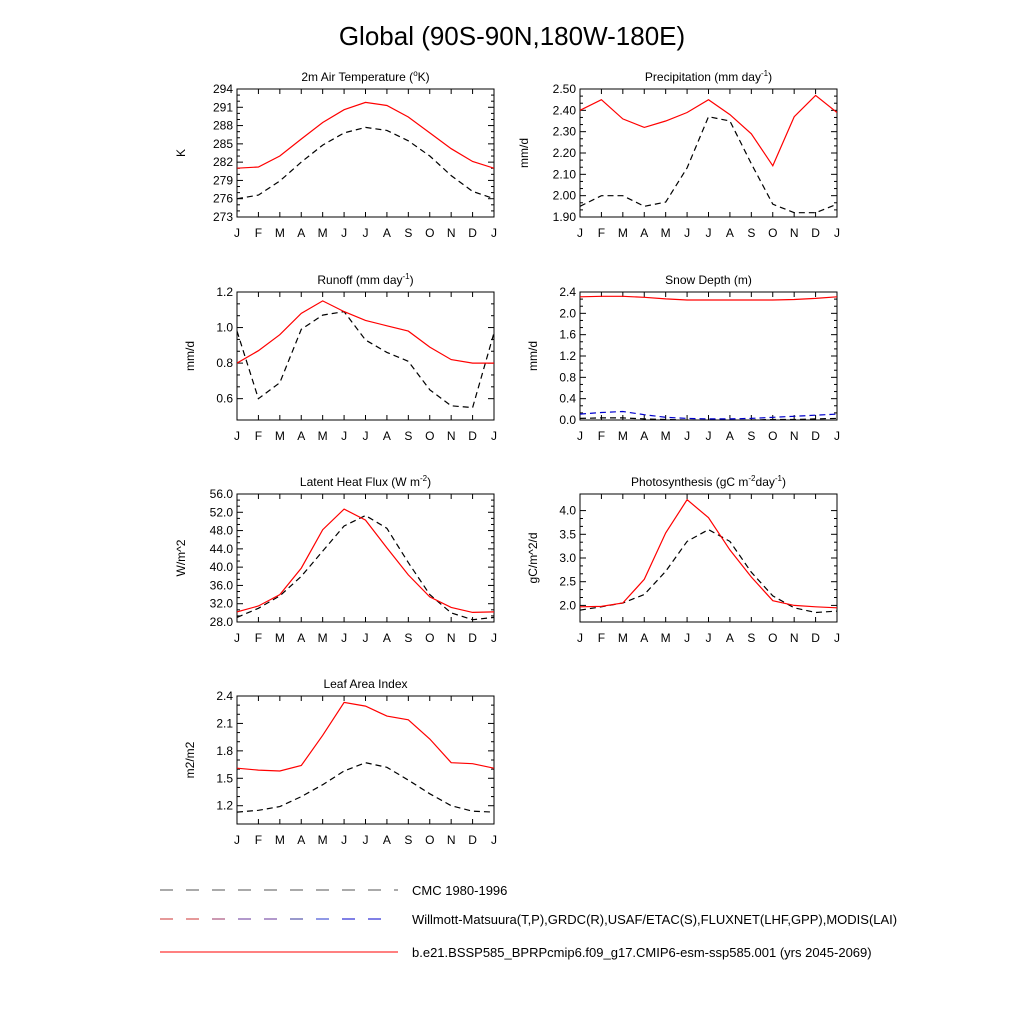 The height and width of the screenshot is (1024, 1024). I want to click on y-tick-label: 32.0, so click(222, 604).